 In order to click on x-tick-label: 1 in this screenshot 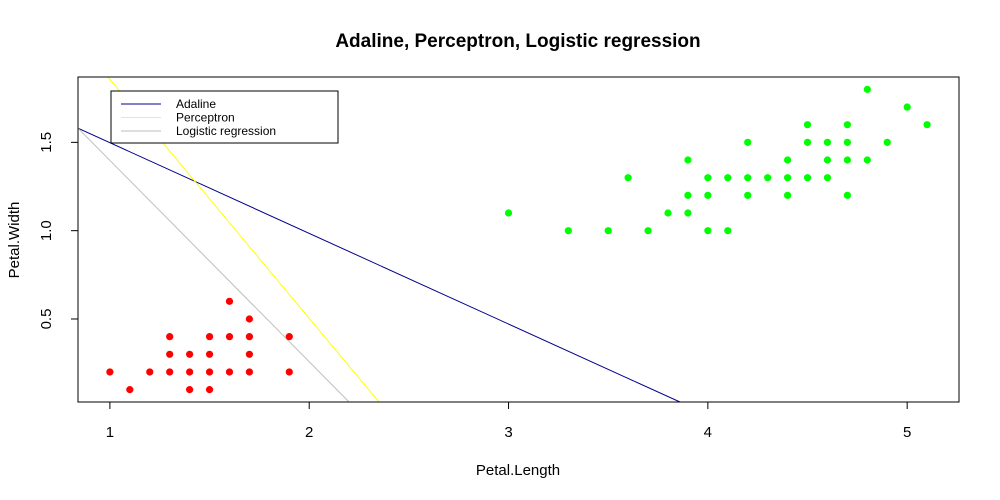, I will do `click(110, 432)`.